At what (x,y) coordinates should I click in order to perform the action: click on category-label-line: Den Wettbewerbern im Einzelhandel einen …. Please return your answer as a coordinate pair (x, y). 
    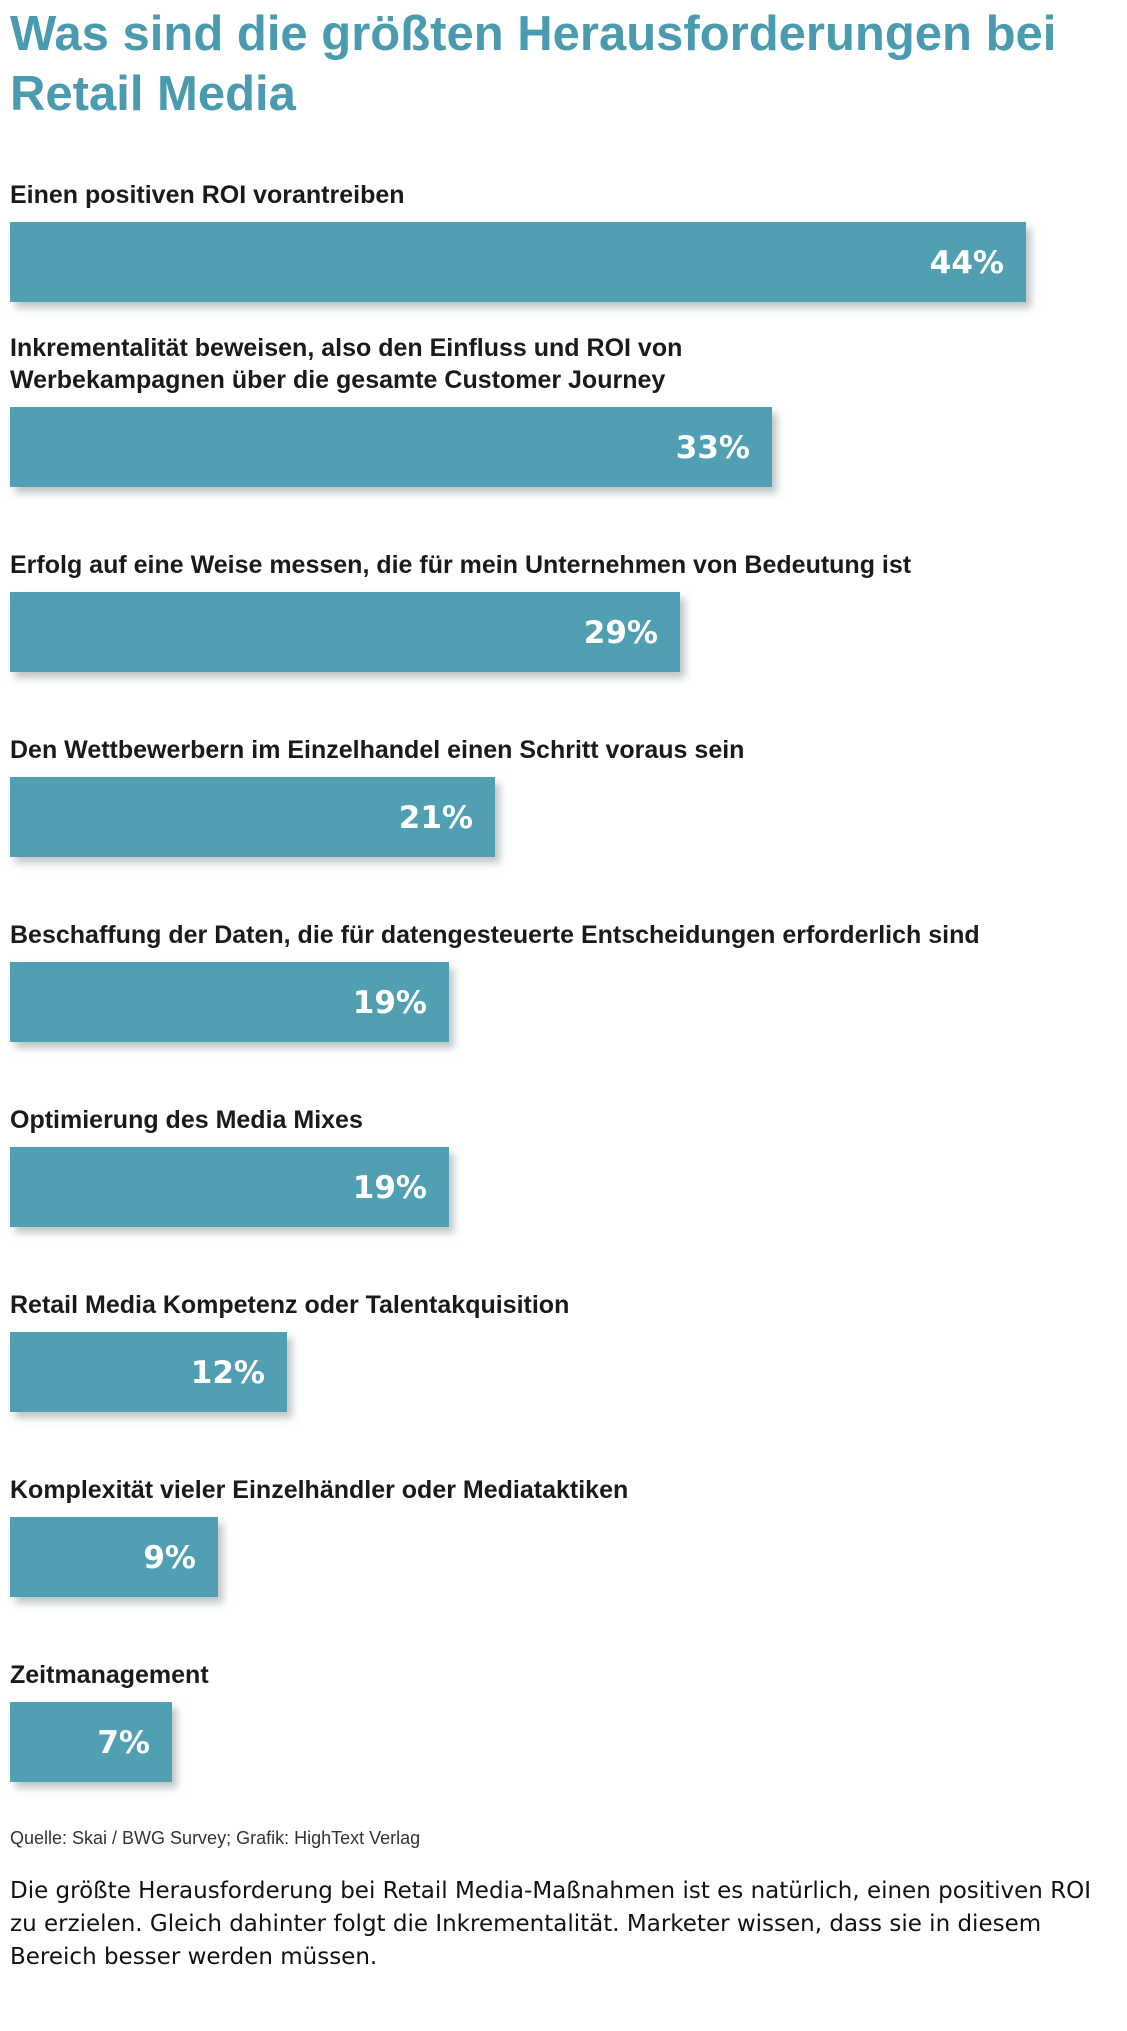
    Looking at the image, I should click on (377, 750).